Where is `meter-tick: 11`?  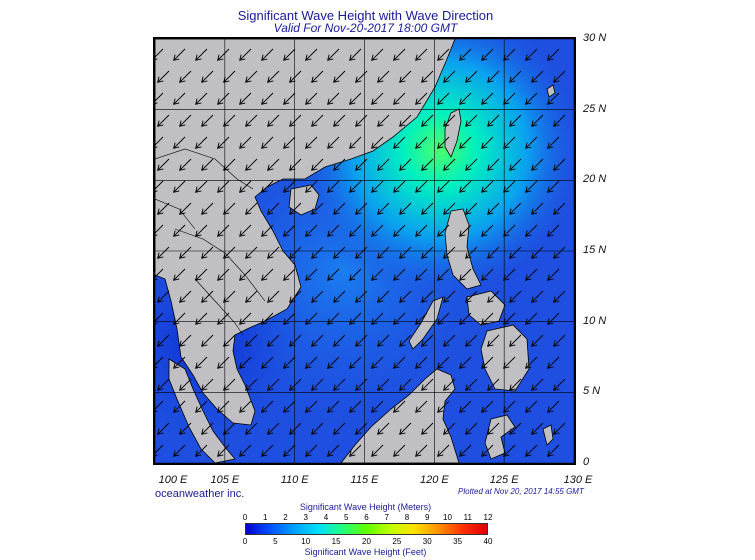 meter-tick: 11 is located at coordinates (467, 517).